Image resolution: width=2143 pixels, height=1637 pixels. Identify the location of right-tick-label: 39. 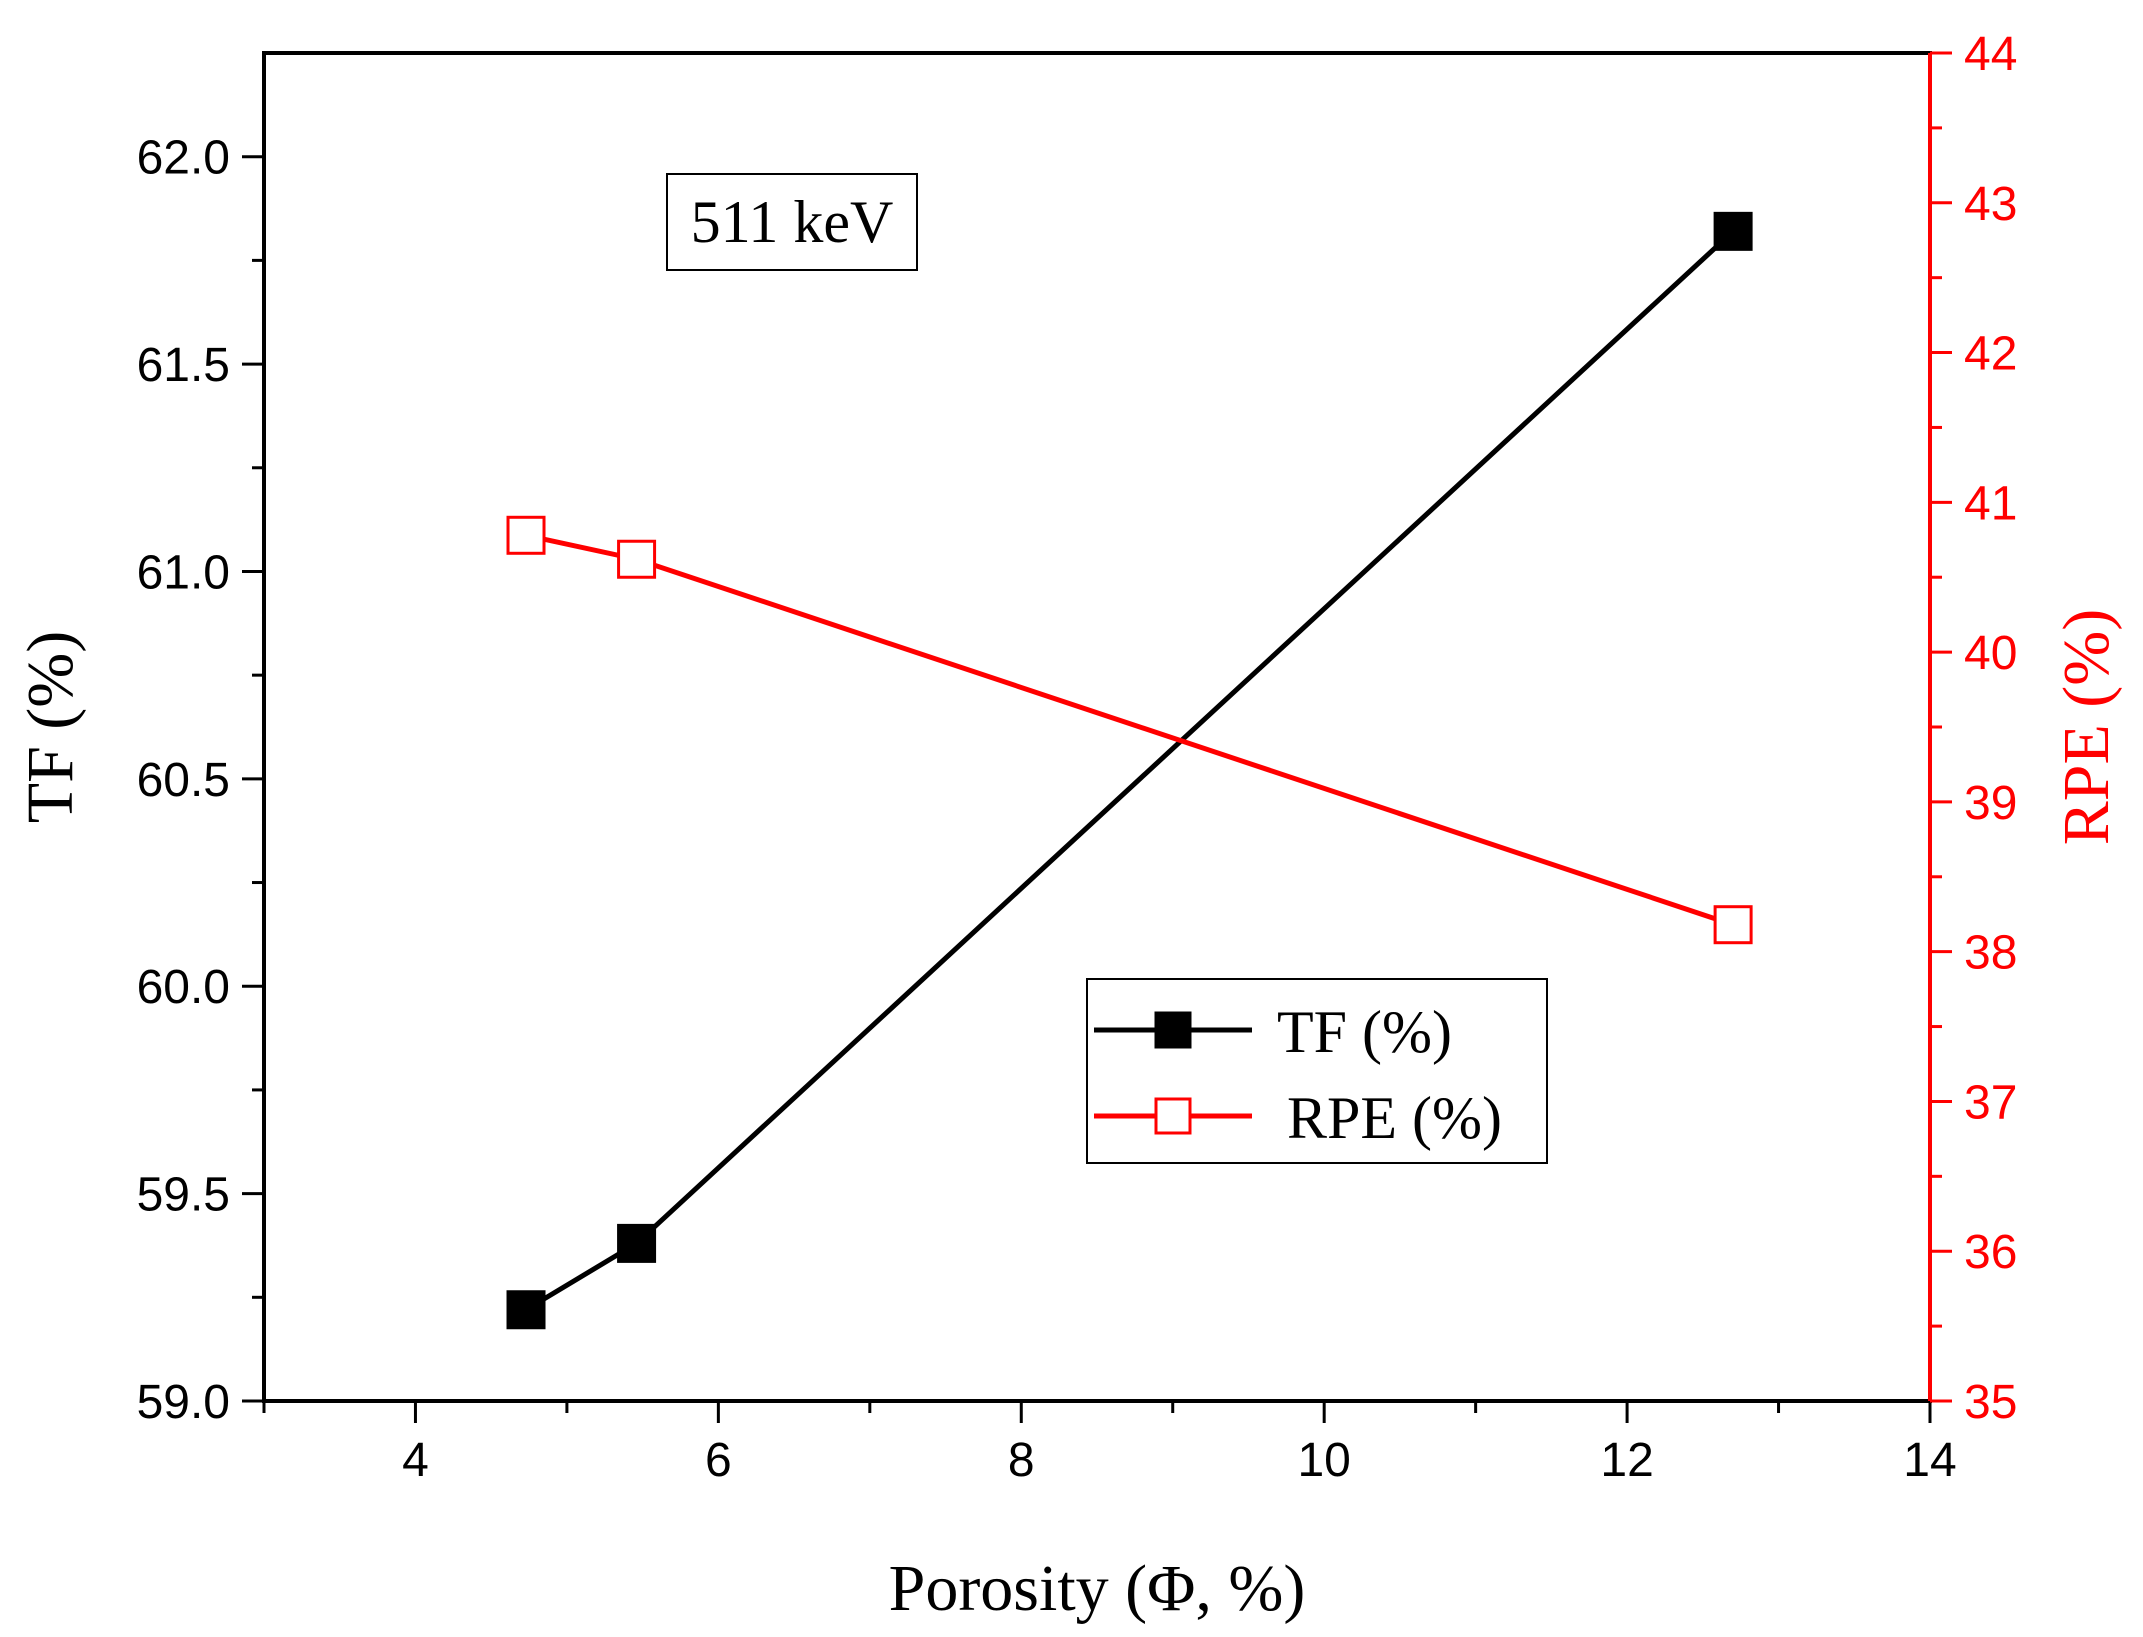
(1990, 803).